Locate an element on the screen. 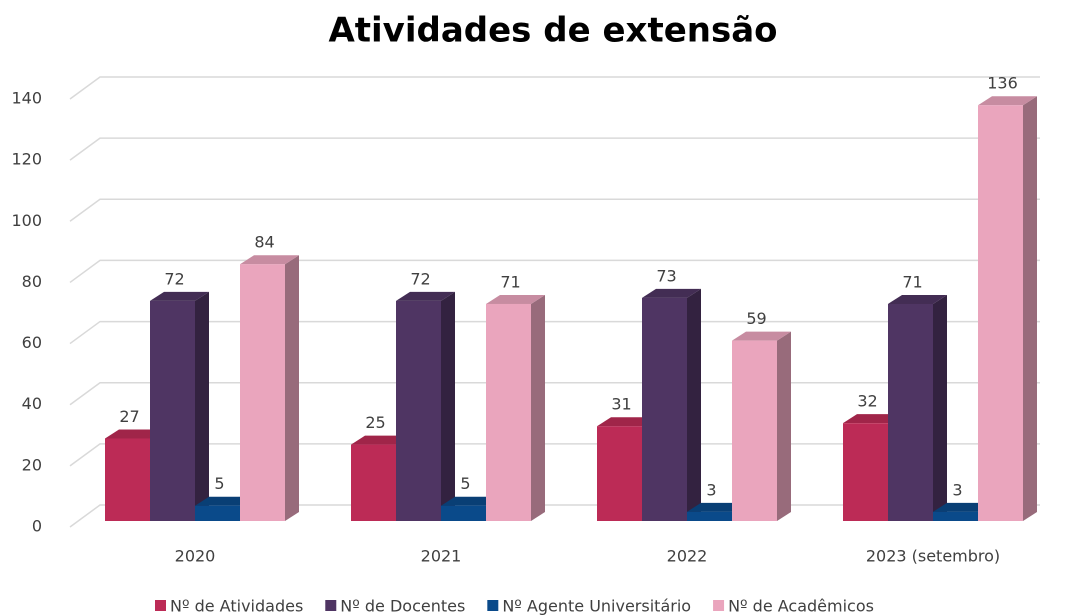 Image resolution: width=1070 pixels, height=616 pixels. y-tick-label: 120 is located at coordinates (26, 159).